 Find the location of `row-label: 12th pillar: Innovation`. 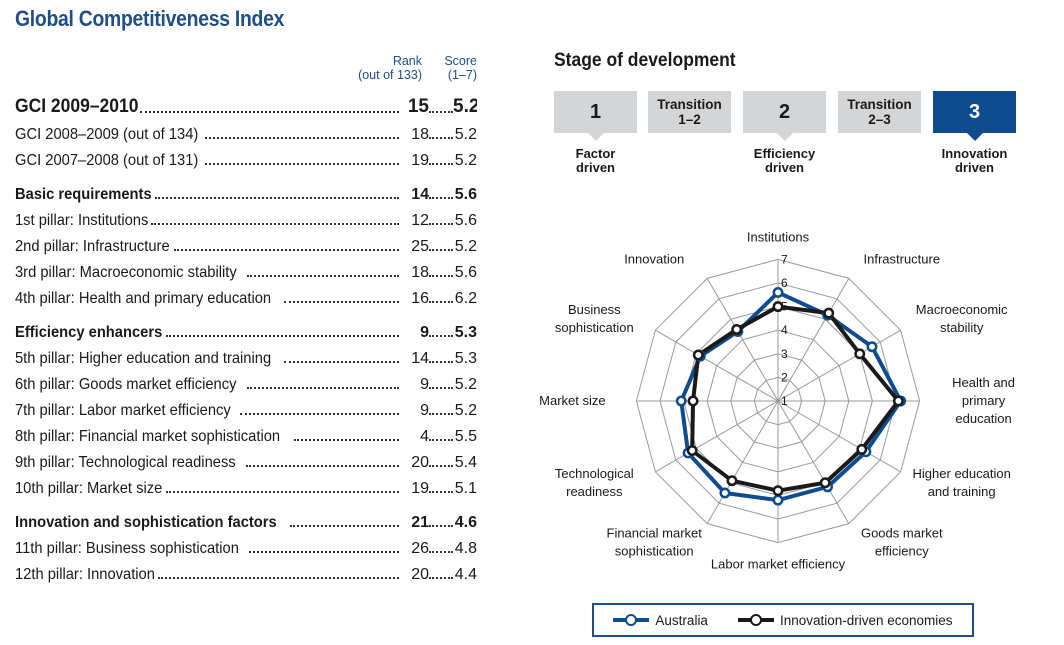

row-label: 12th pillar: Innovation is located at coordinates (85, 575).